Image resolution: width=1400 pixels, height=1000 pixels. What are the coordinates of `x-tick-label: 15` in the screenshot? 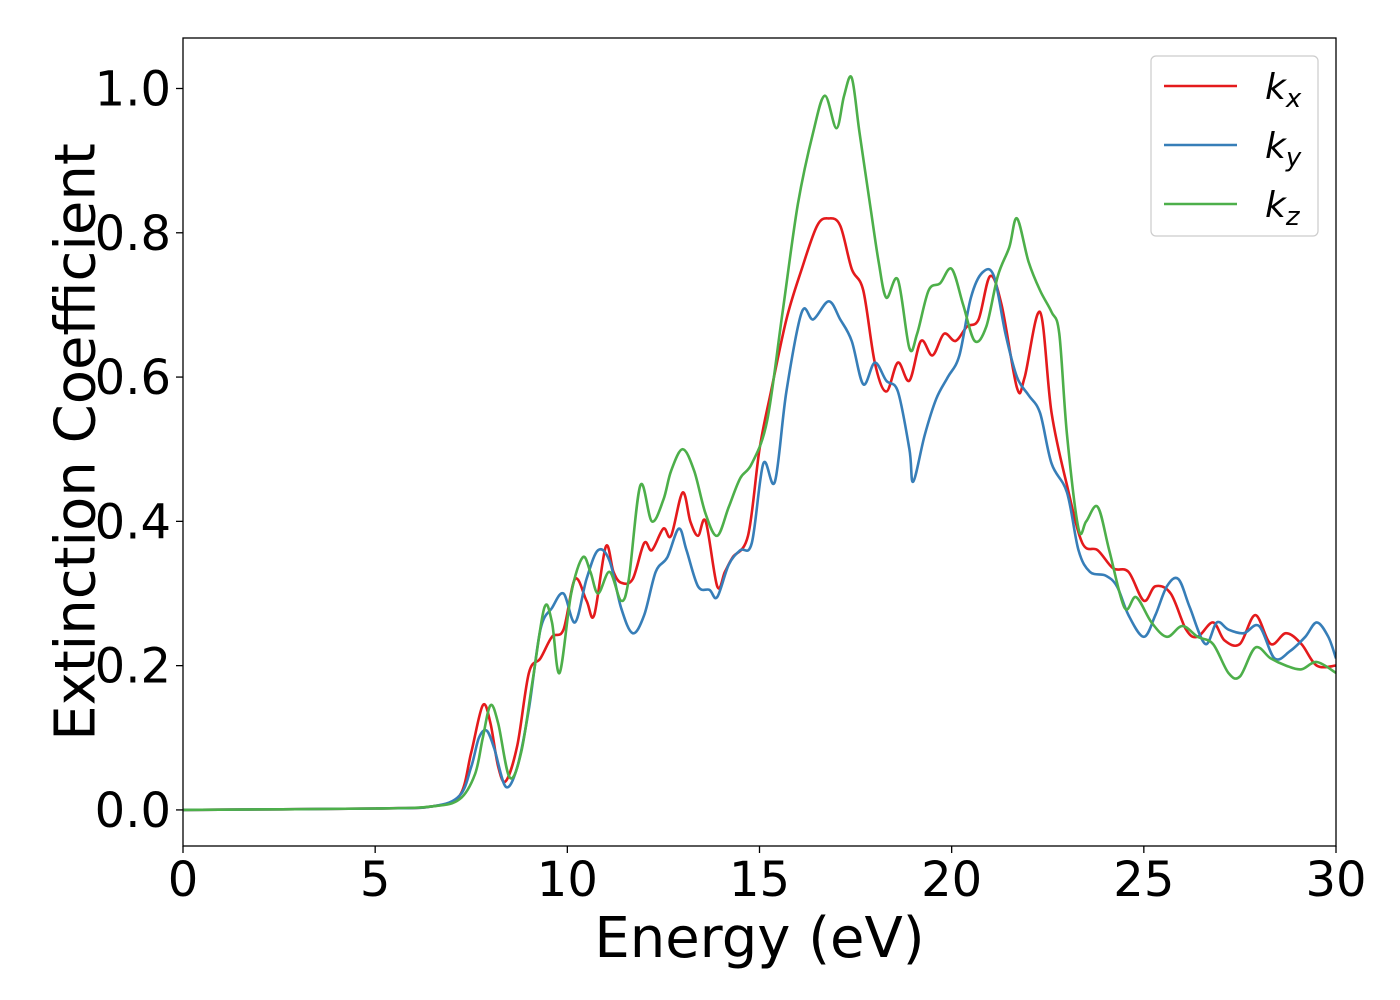 It's located at (759, 880).